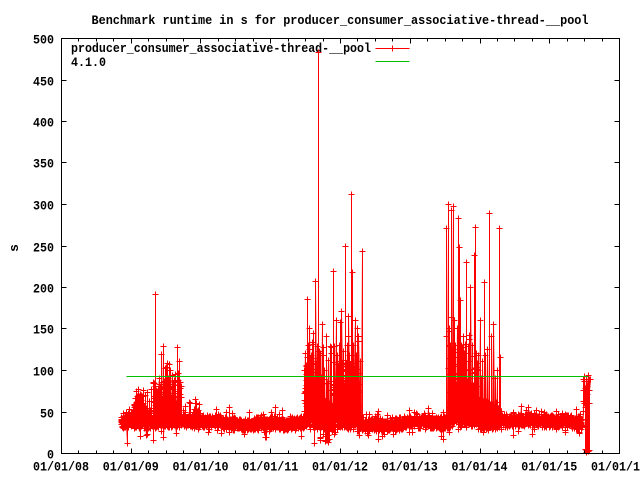 This screenshot has height=480, width=640. Describe the element at coordinates (43, 206) in the screenshot. I see `svg-text: 300` at that location.